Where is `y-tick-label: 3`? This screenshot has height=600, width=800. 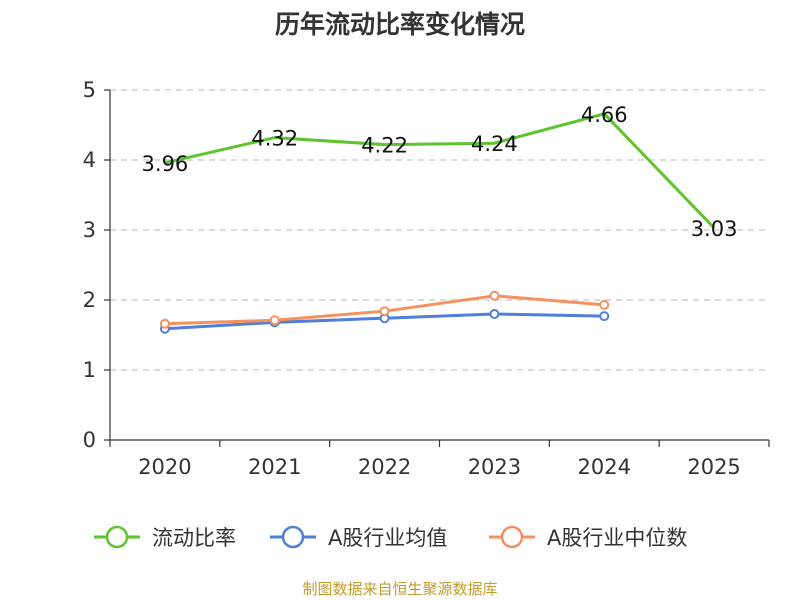
y-tick-label: 3 is located at coordinates (89, 230).